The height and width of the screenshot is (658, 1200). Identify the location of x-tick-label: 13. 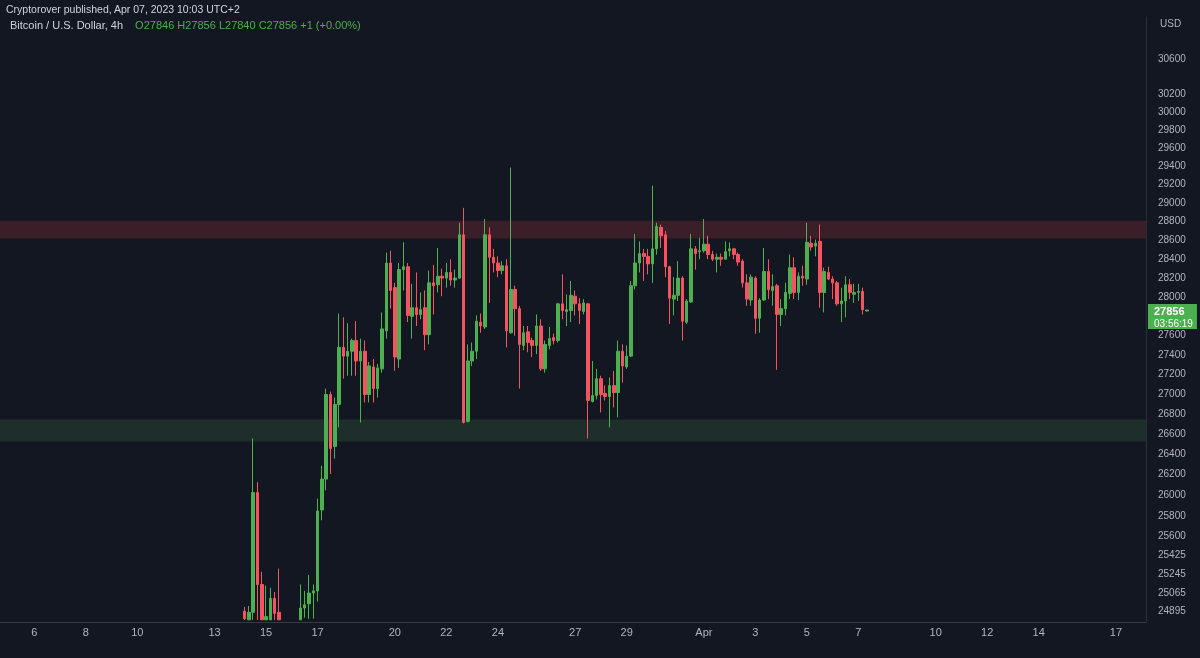
(214, 631).